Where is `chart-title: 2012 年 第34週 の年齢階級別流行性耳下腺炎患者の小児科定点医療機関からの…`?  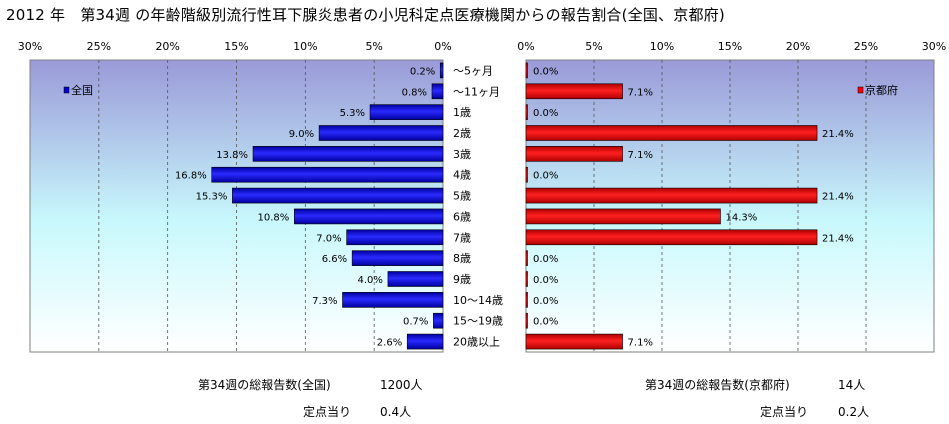 chart-title: 2012 年 第34週 の年齢階級別流行性耳下腺炎患者の小児科定点医療機関からの… is located at coordinates (365, 15).